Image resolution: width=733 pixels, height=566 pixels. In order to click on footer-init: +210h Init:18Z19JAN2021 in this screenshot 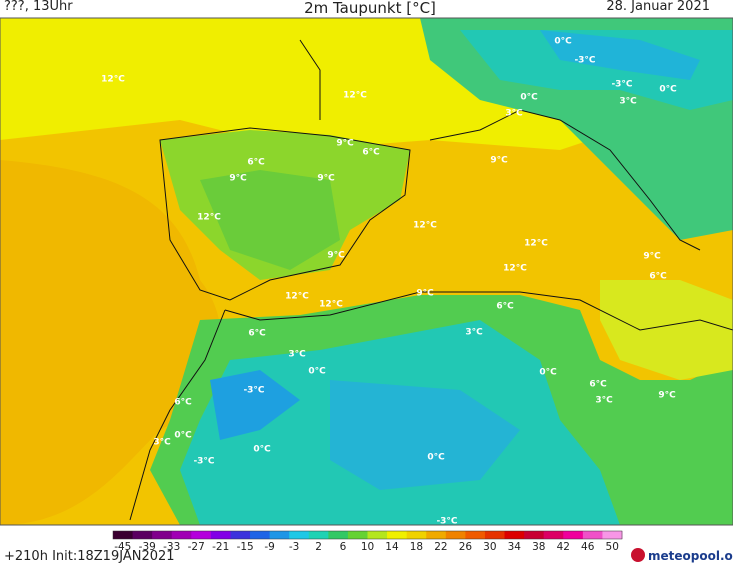, I will do `click(89, 556)`.